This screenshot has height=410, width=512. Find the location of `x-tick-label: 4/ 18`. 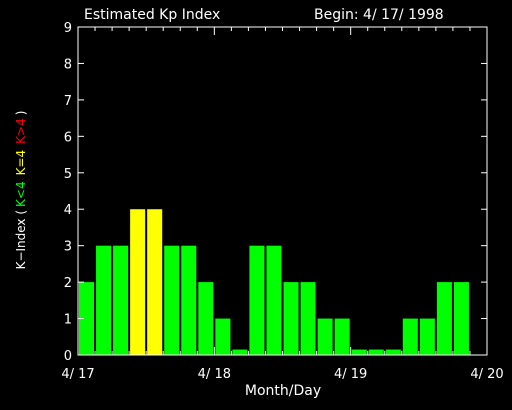

x-tick-label: 4/ 18 is located at coordinates (214, 374).